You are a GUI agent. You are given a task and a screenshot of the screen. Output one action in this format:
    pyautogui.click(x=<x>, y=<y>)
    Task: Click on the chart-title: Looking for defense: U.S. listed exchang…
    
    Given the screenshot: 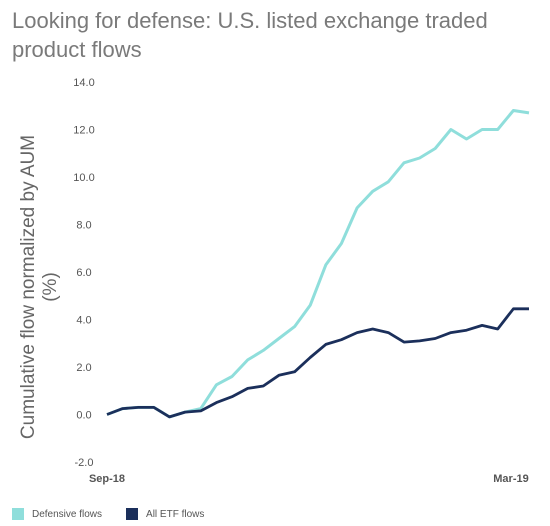 What is the action you would take?
    pyautogui.click(x=250, y=35)
    